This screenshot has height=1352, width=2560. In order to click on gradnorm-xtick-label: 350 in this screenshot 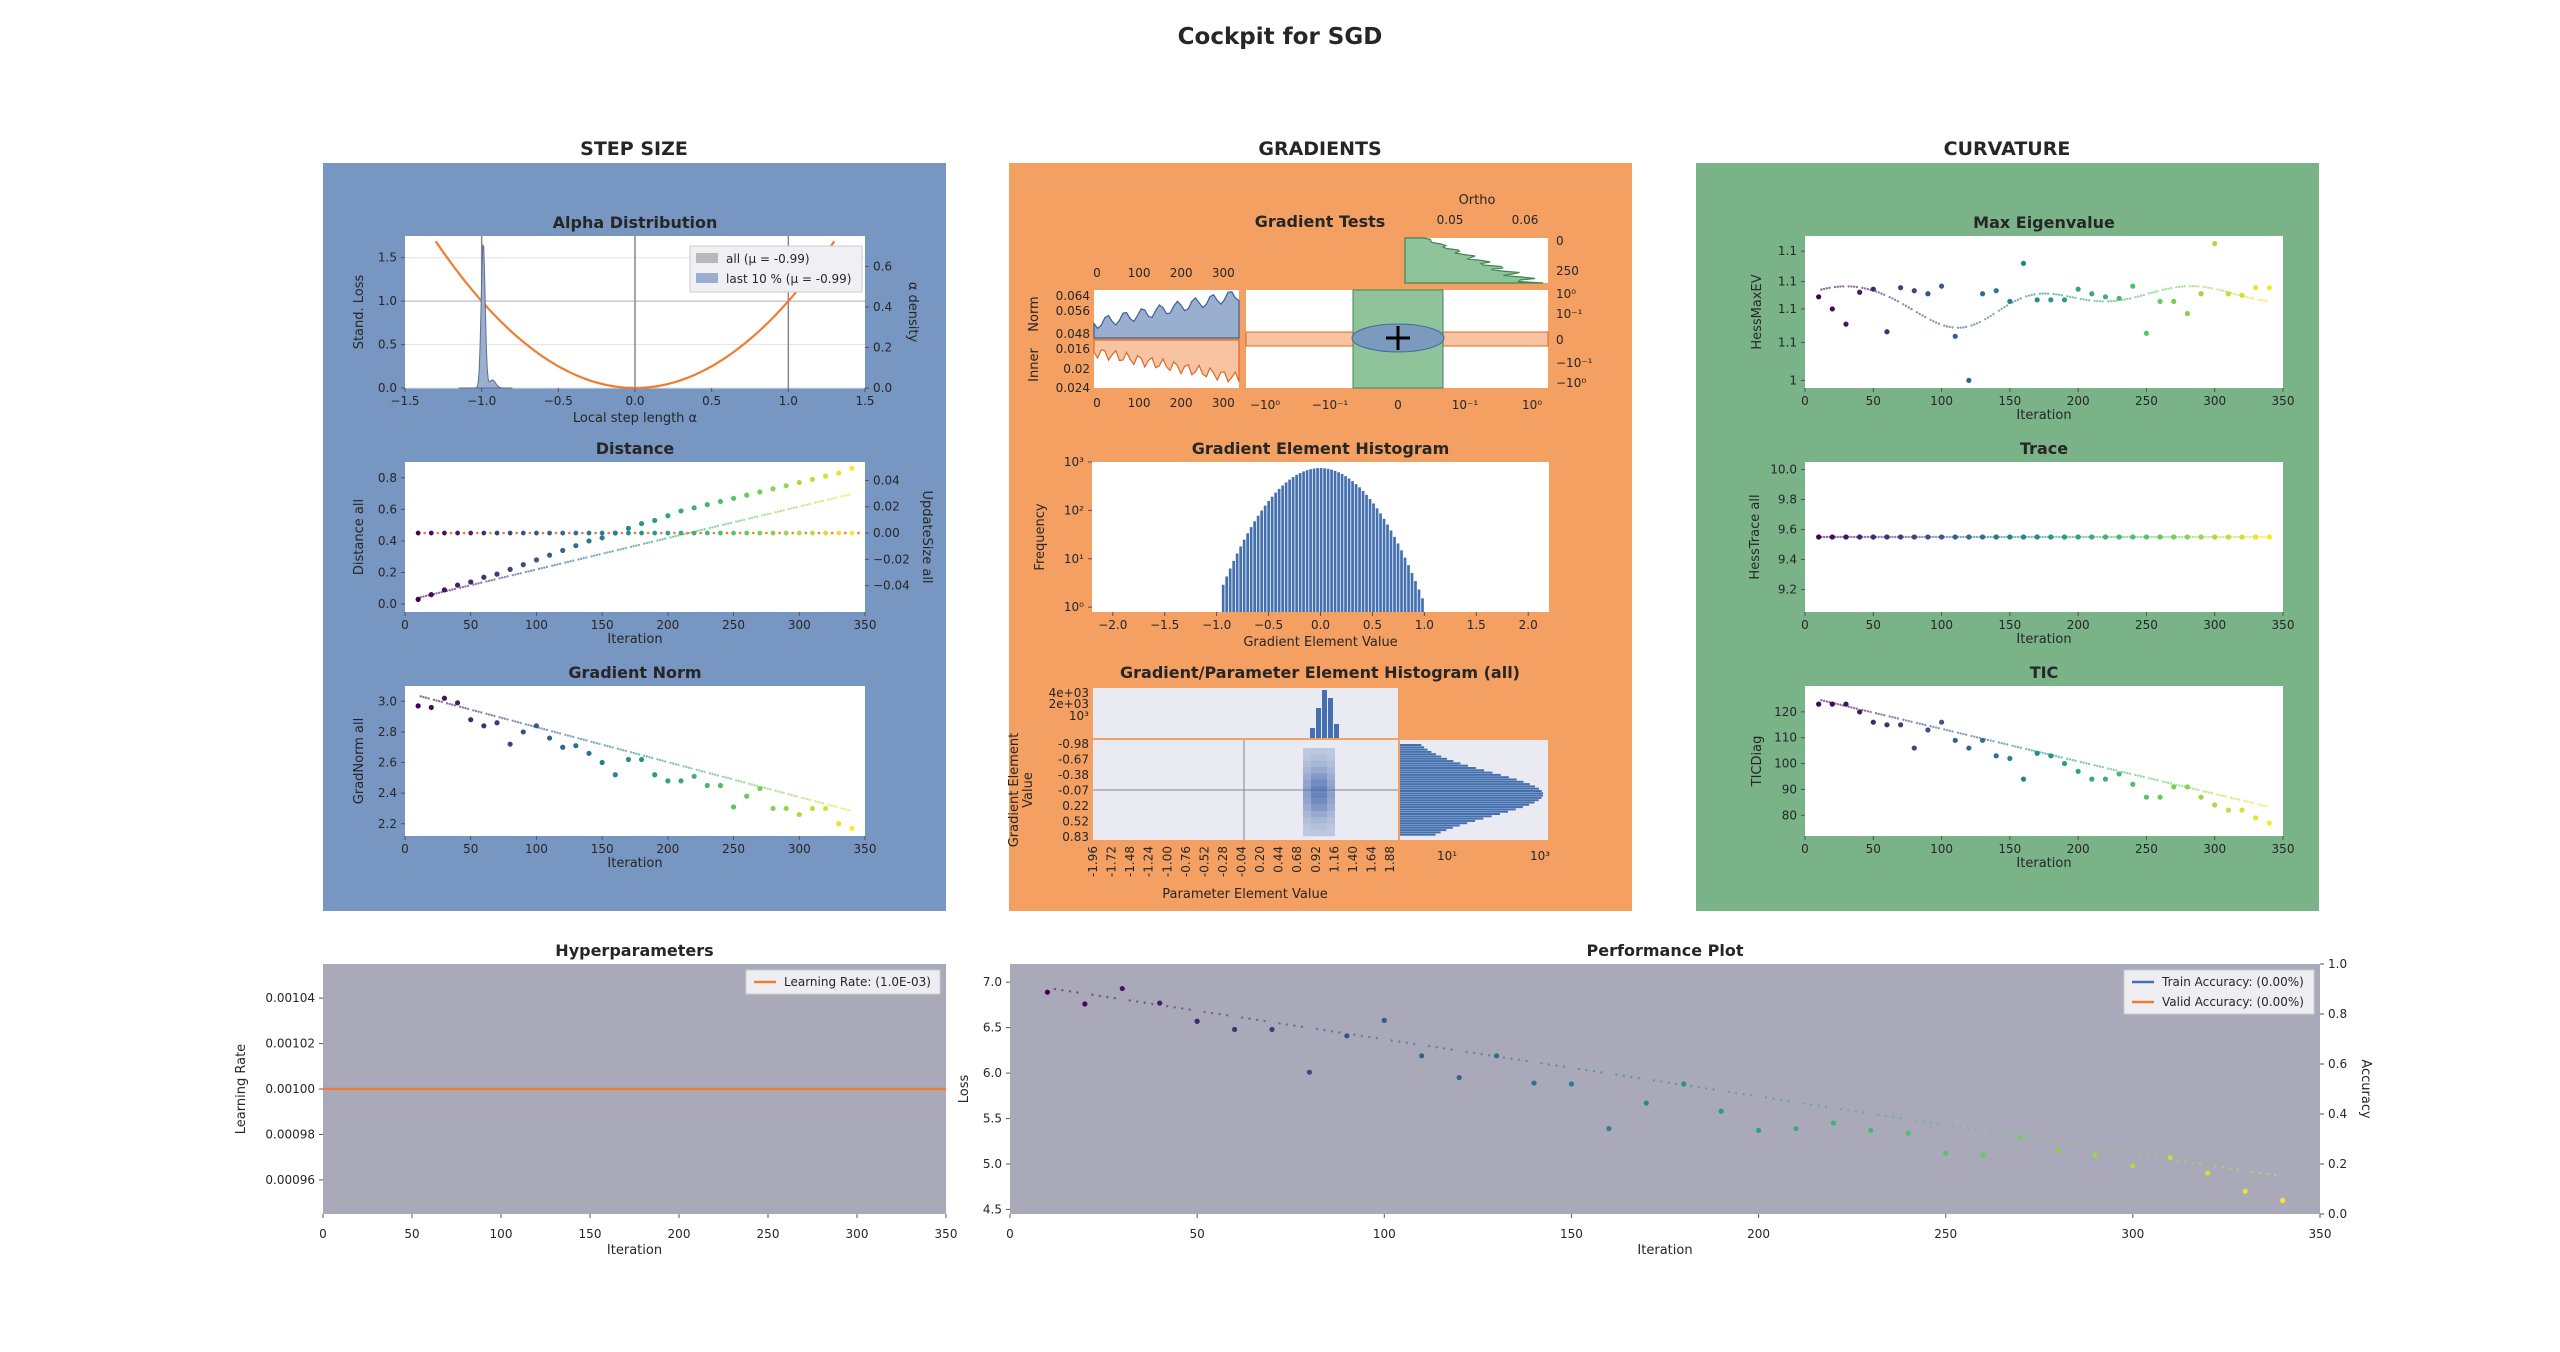, I will do `click(865, 849)`.